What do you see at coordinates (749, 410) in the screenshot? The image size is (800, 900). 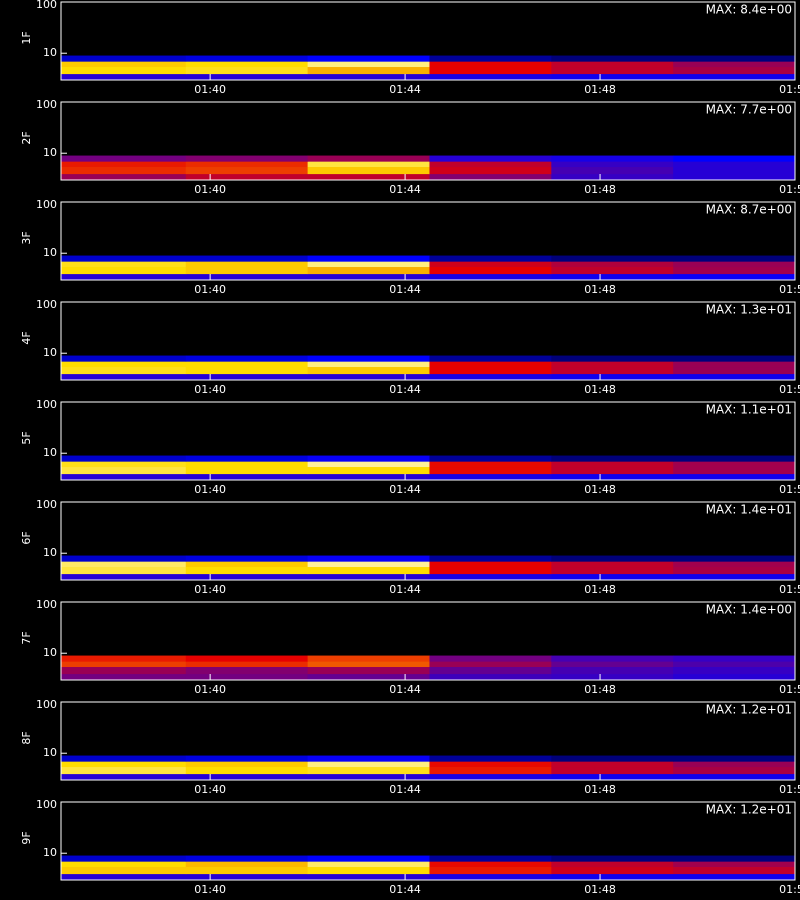 I see `max-annotation: MAX: 1.1e+01` at bounding box center [749, 410].